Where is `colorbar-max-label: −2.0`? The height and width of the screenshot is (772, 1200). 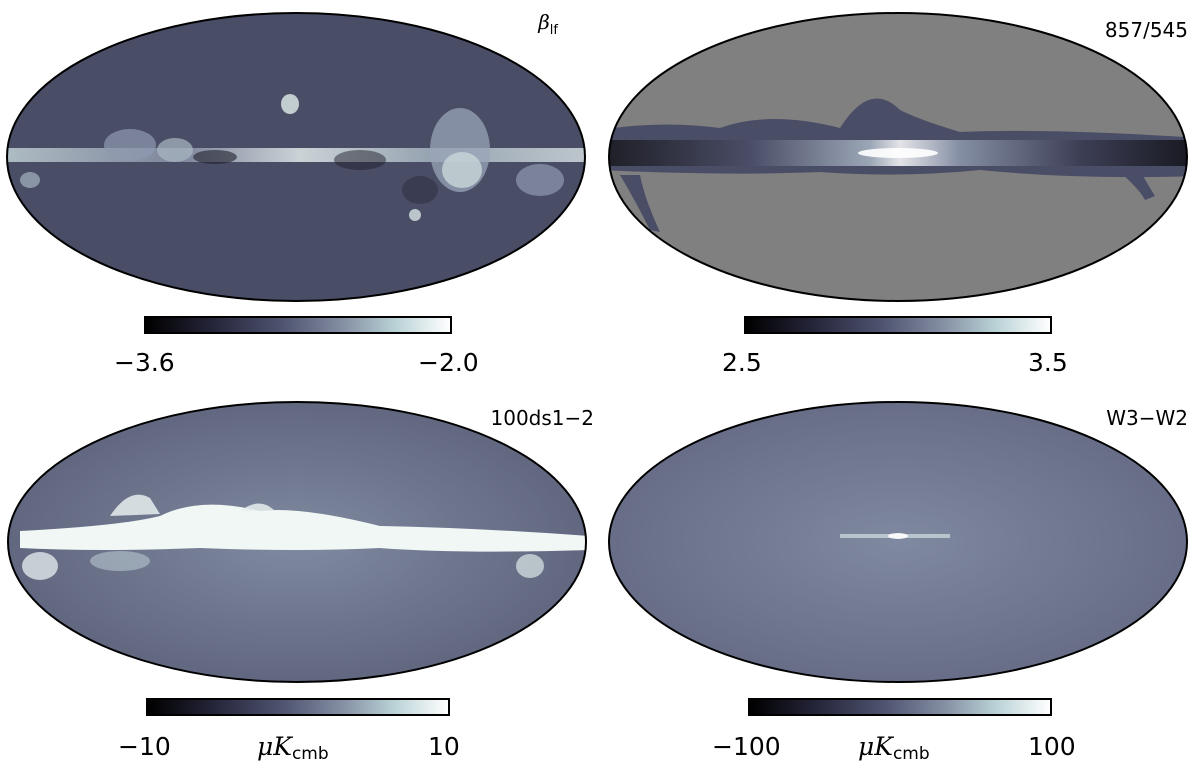 colorbar-max-label: −2.0 is located at coordinates (448, 362).